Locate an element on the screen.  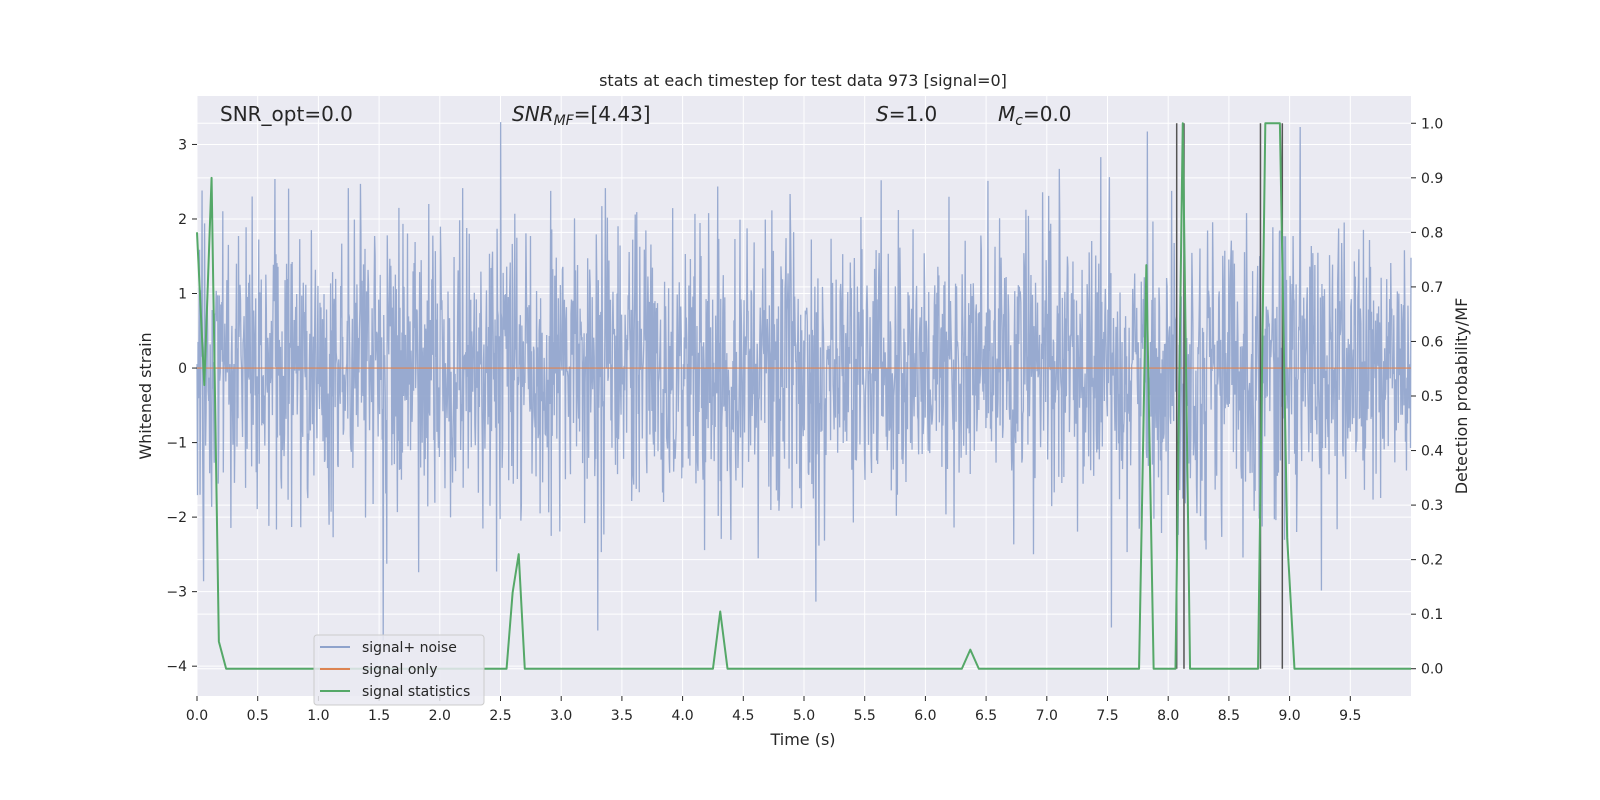
annotation-mc: Mc=0.0 is located at coordinates (1035, 115).